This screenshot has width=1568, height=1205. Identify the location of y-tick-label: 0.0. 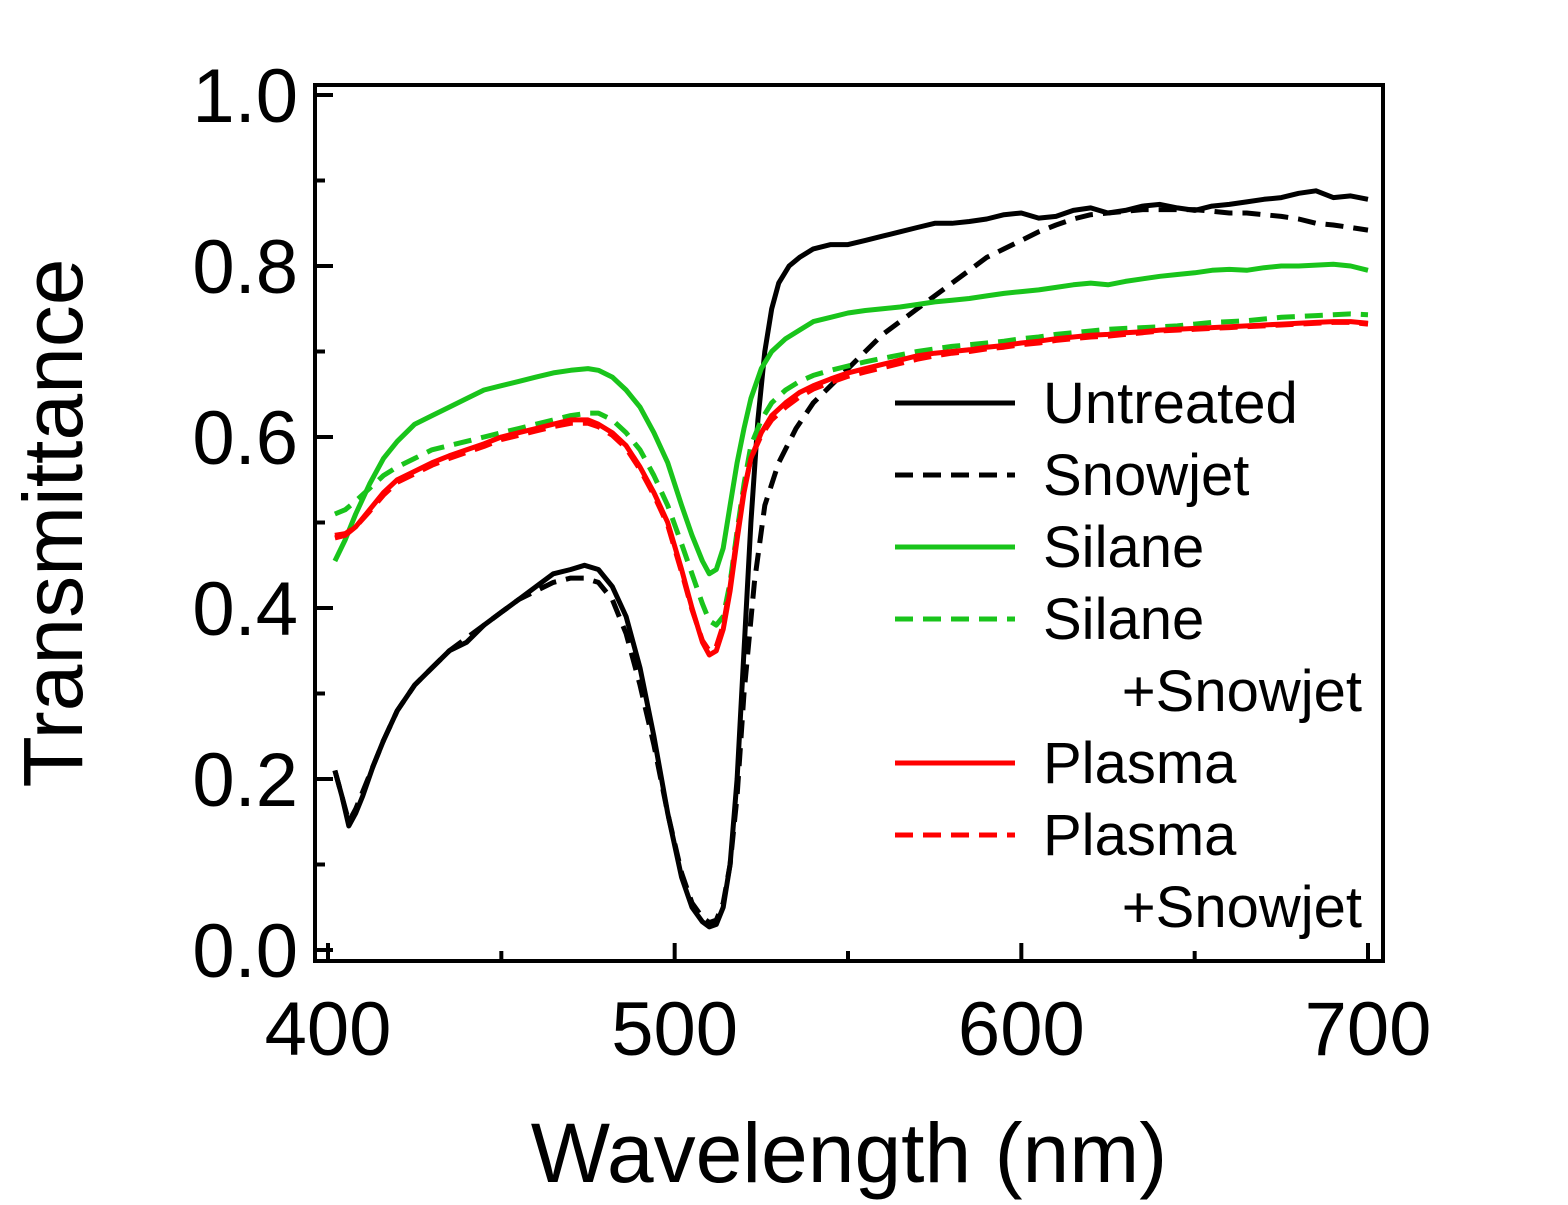
(245, 951).